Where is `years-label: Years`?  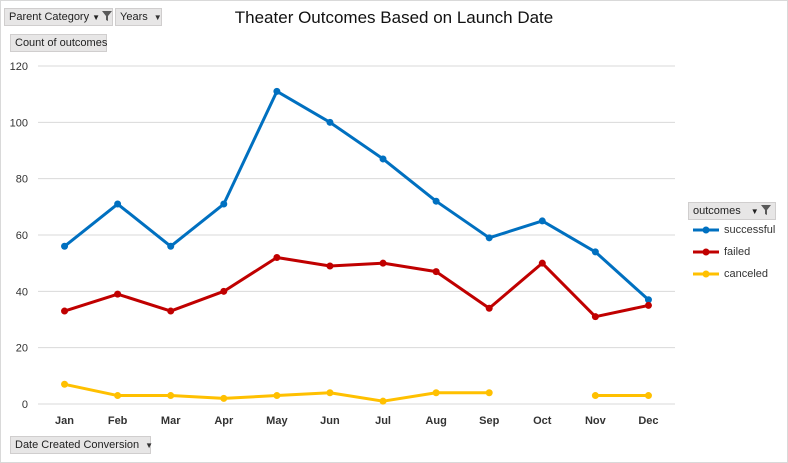 years-label: Years is located at coordinates (134, 17).